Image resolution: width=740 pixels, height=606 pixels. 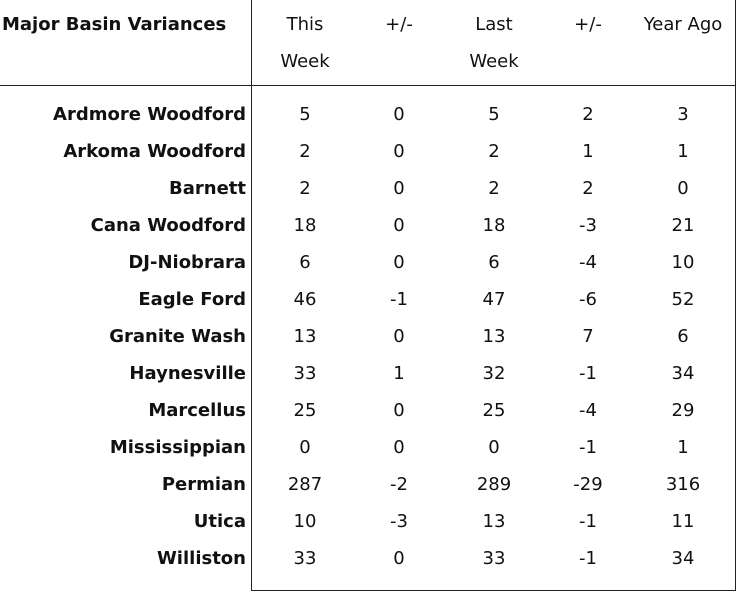 I want to click on row-label: Barnett, so click(x=207, y=188).